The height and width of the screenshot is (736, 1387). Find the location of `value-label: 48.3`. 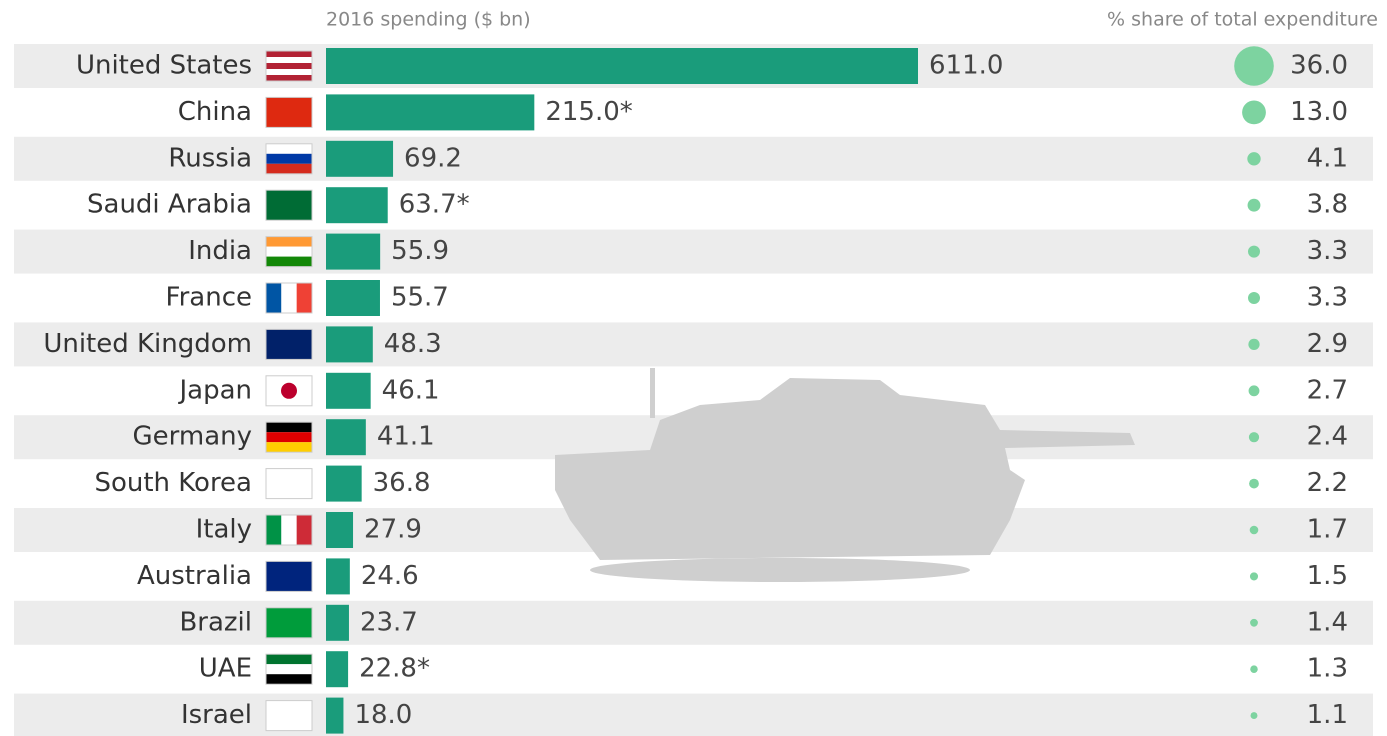

value-label: 48.3 is located at coordinates (413, 344).